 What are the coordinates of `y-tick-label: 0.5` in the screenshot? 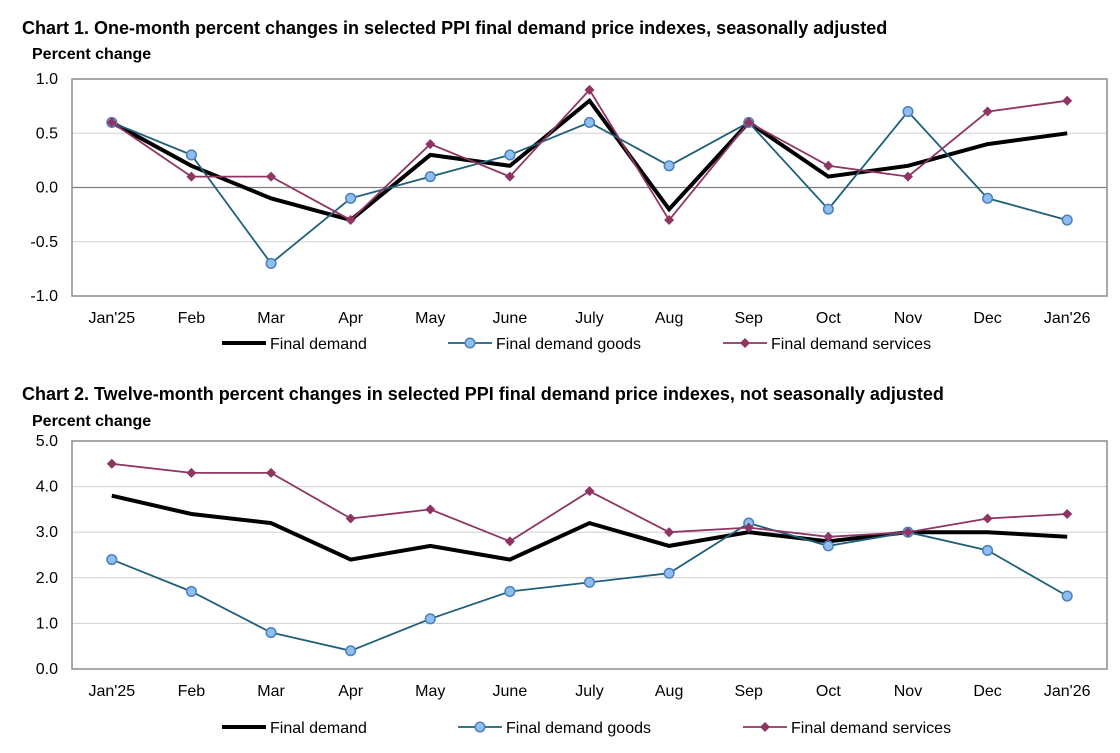 It's located at (47, 133).